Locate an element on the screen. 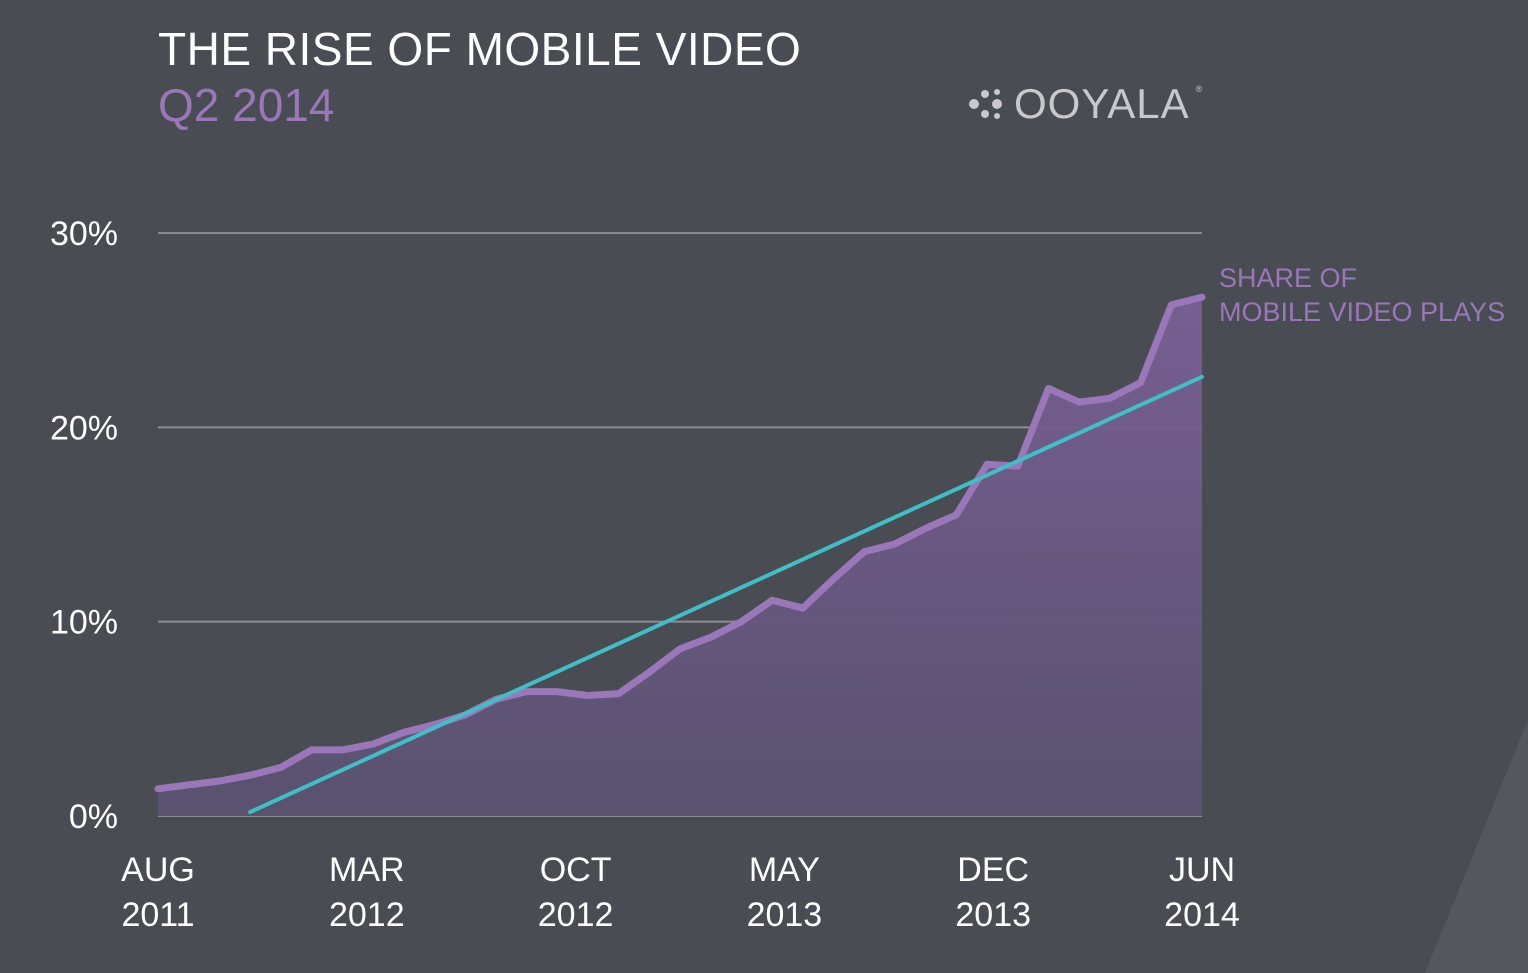 This screenshot has width=1528, height=973. chart-title: THE RISE OF MOBILE VIDEO is located at coordinates (480, 49).